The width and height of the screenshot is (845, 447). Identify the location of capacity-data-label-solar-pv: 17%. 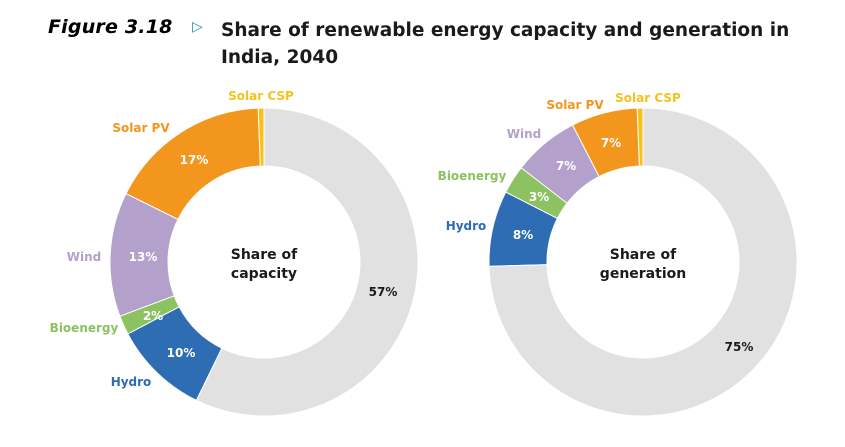
(194, 160).